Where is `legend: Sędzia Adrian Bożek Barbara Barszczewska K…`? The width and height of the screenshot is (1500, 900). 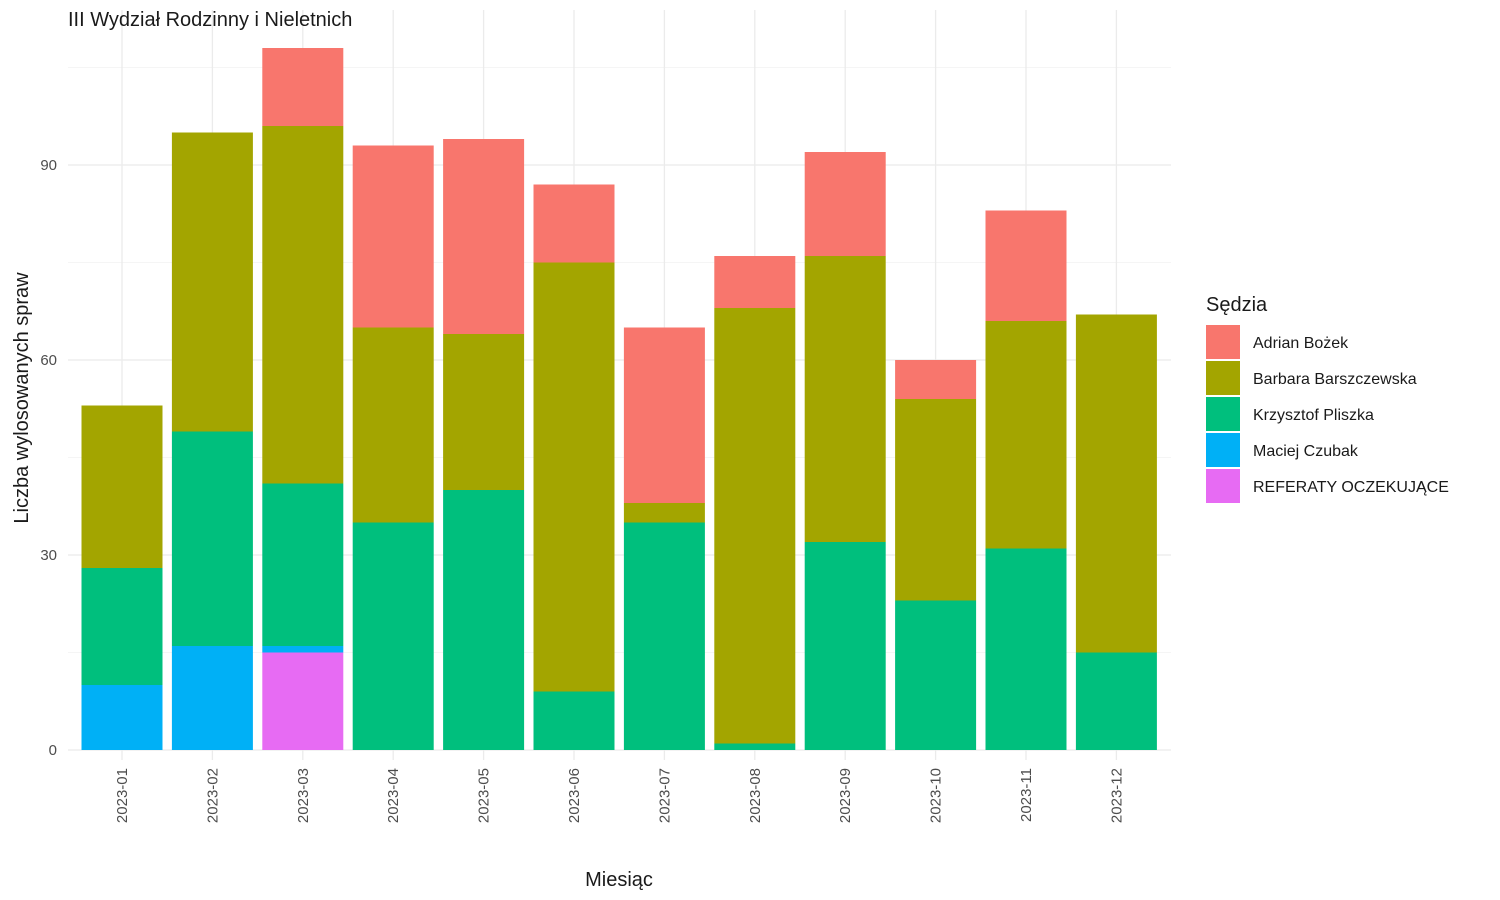 legend: Sędzia Adrian Bożek Barbara Barszczewska K… is located at coordinates (1327, 398).